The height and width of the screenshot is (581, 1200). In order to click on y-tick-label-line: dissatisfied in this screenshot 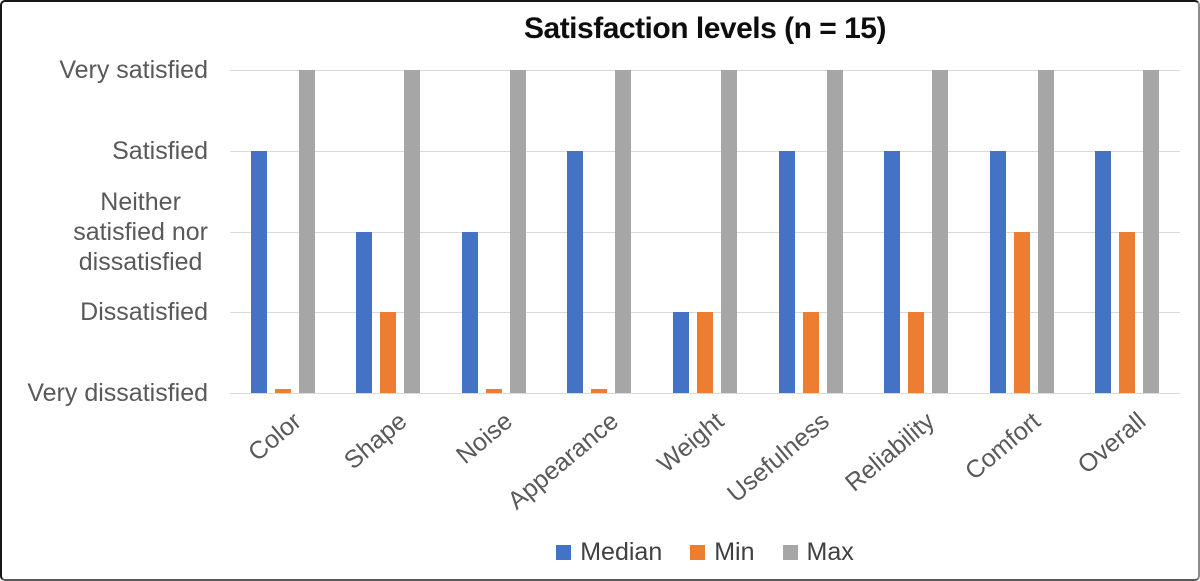, I will do `click(140, 261)`.